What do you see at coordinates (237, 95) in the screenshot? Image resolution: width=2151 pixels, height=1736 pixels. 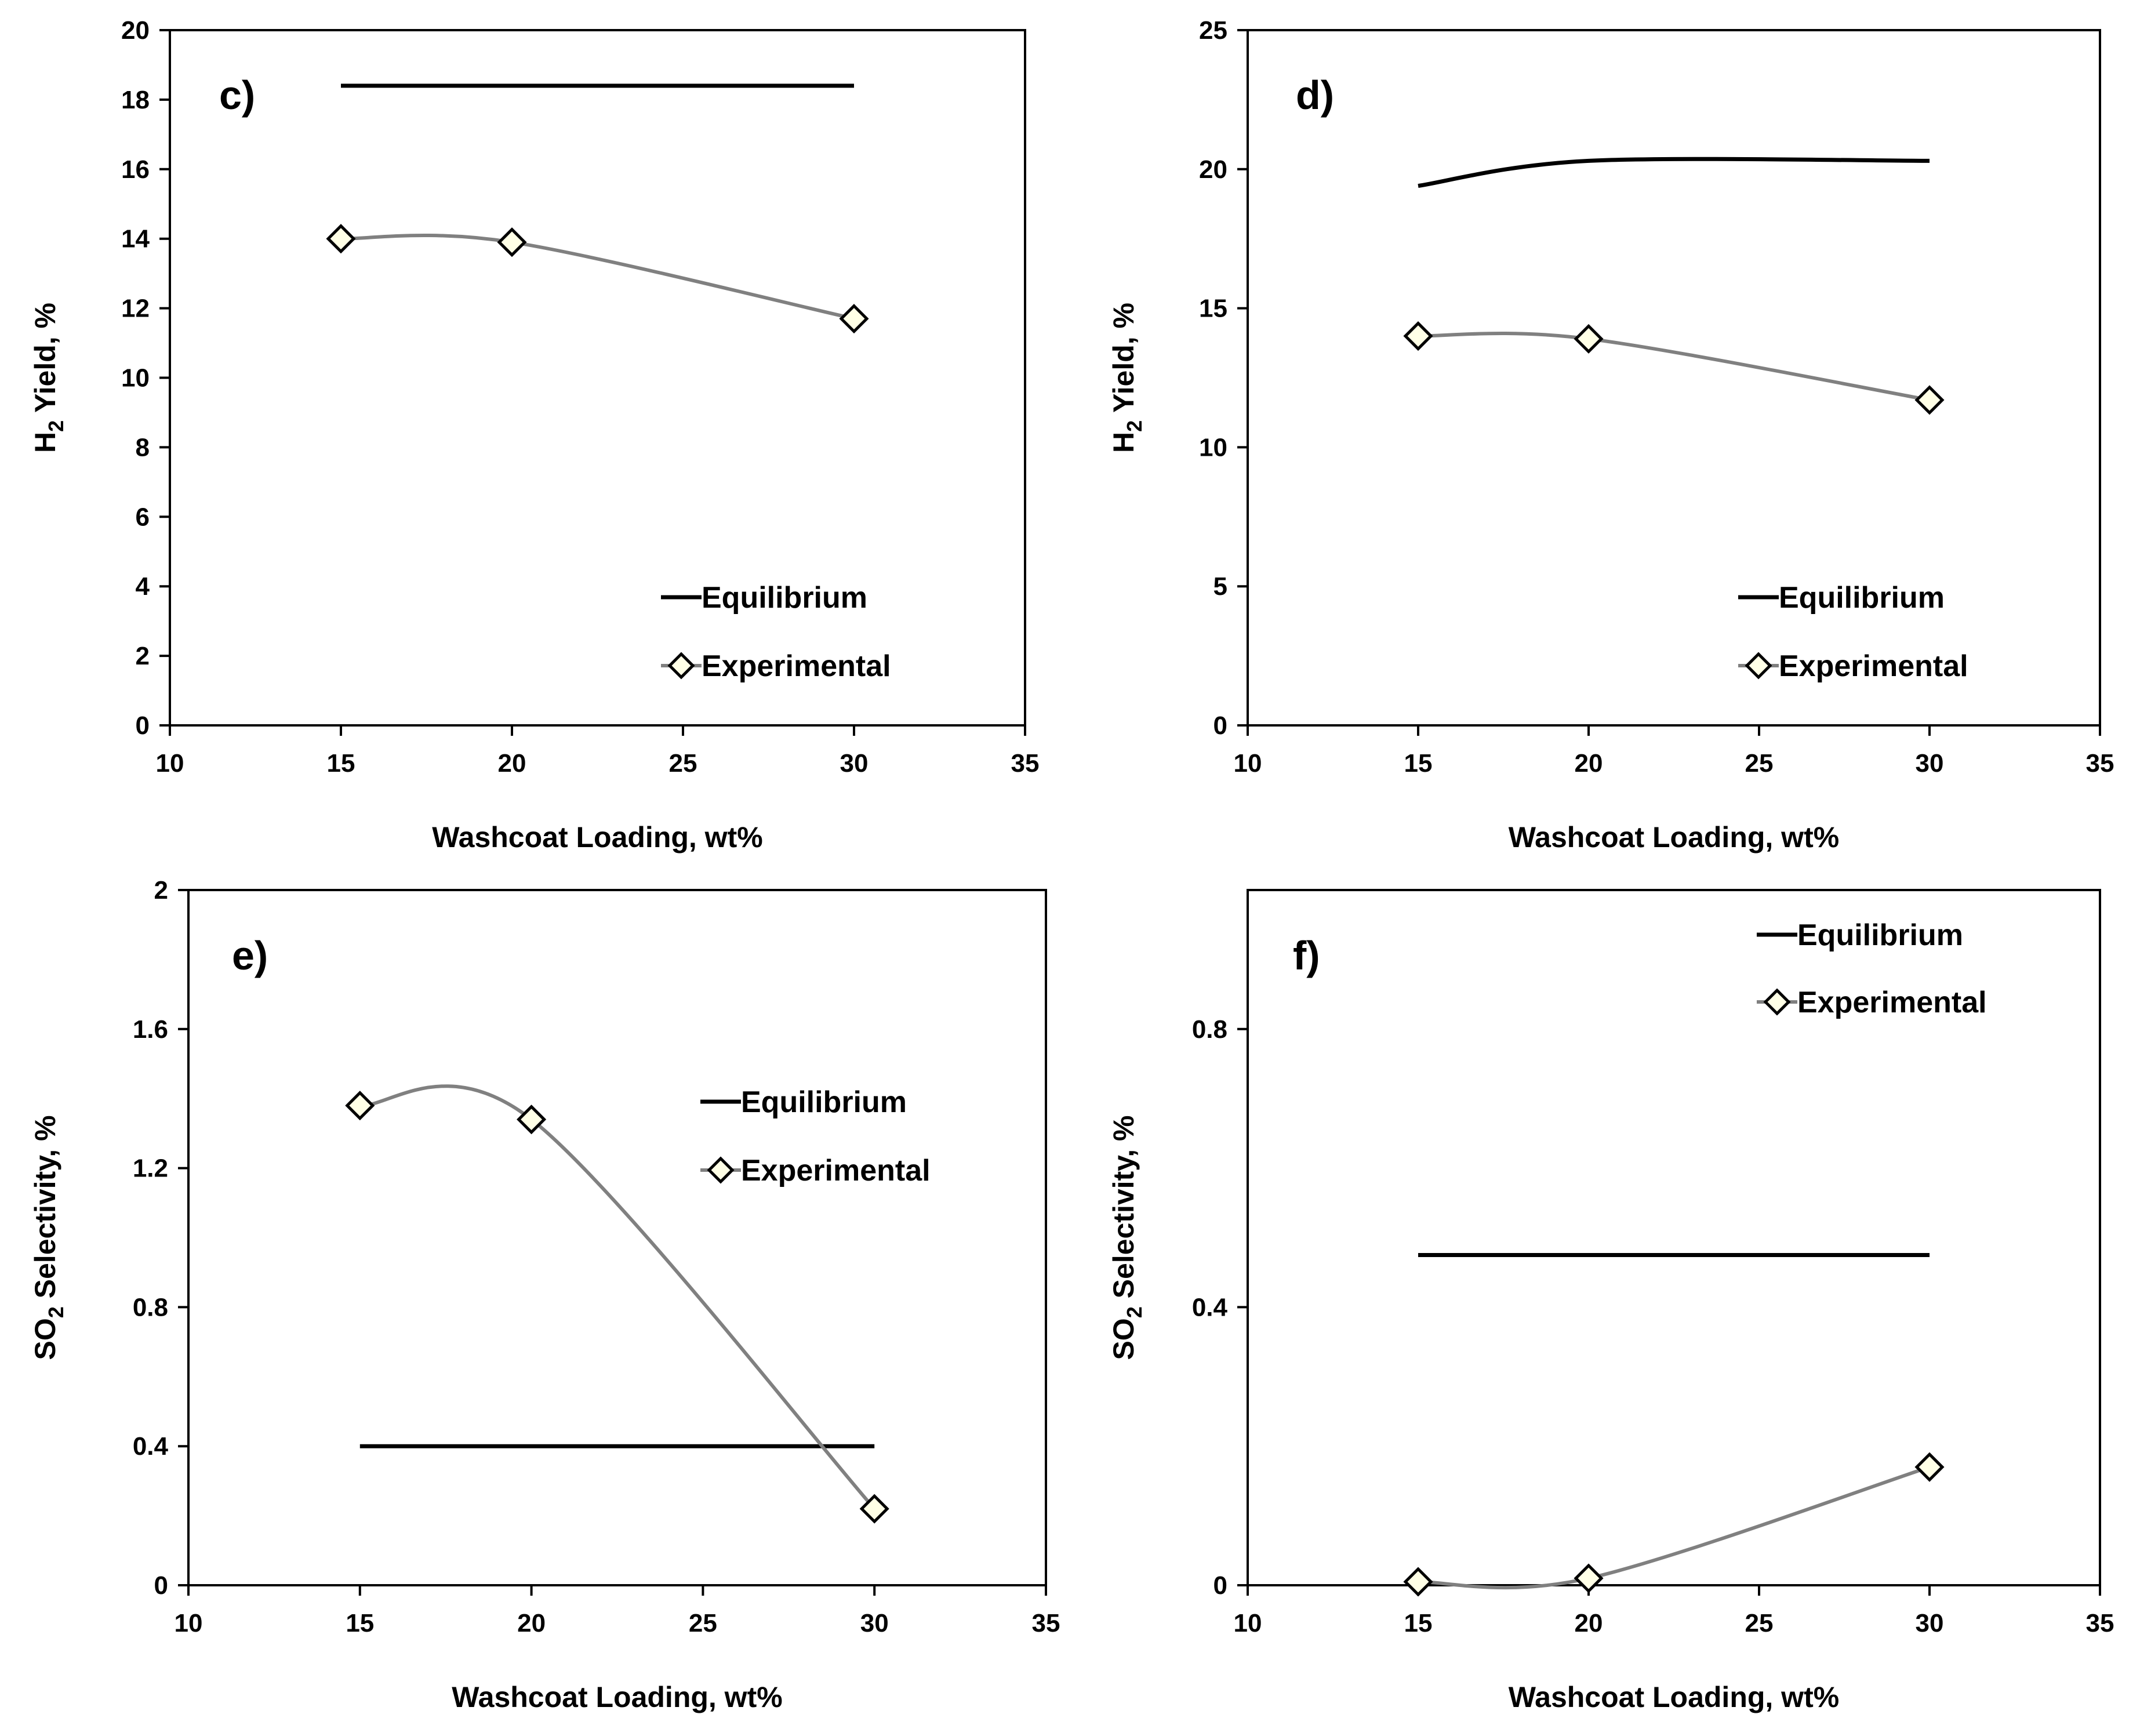 I see `panel-label-c: c)` at bounding box center [237, 95].